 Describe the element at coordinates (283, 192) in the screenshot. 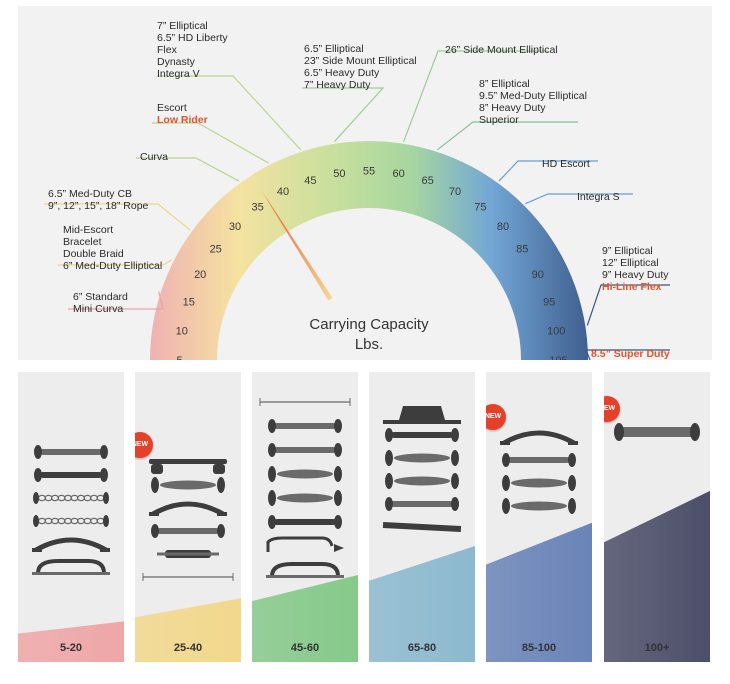

I see `tick-label: 40` at that location.